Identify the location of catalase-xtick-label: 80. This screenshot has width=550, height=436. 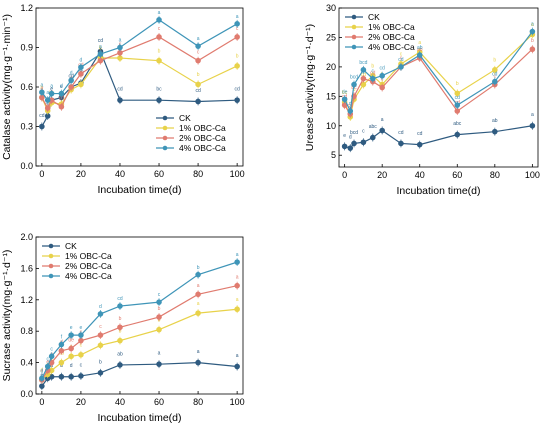
(198, 174).